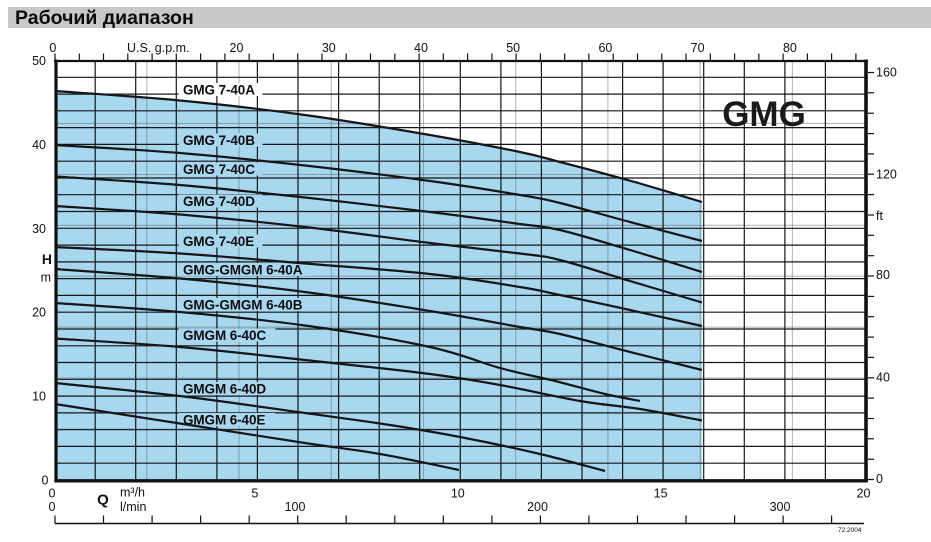  Describe the element at coordinates (886, 73) in the screenshot. I see `svg-text: 160` at that location.